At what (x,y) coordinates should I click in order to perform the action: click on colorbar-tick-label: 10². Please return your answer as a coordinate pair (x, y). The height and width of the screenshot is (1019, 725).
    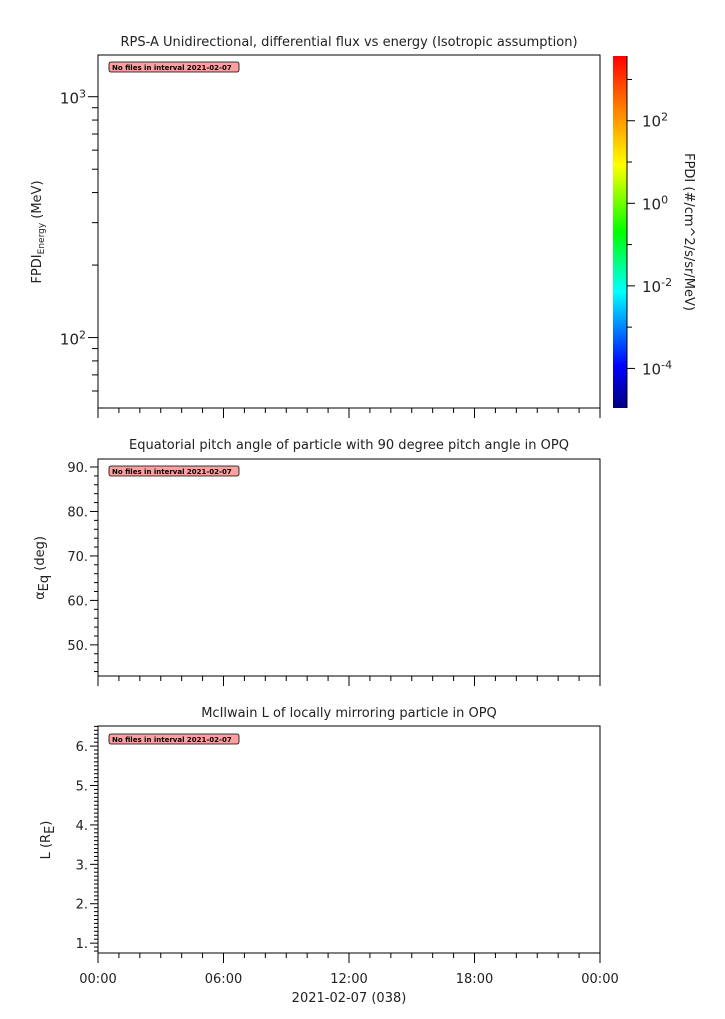
    Looking at the image, I should click on (655, 121).